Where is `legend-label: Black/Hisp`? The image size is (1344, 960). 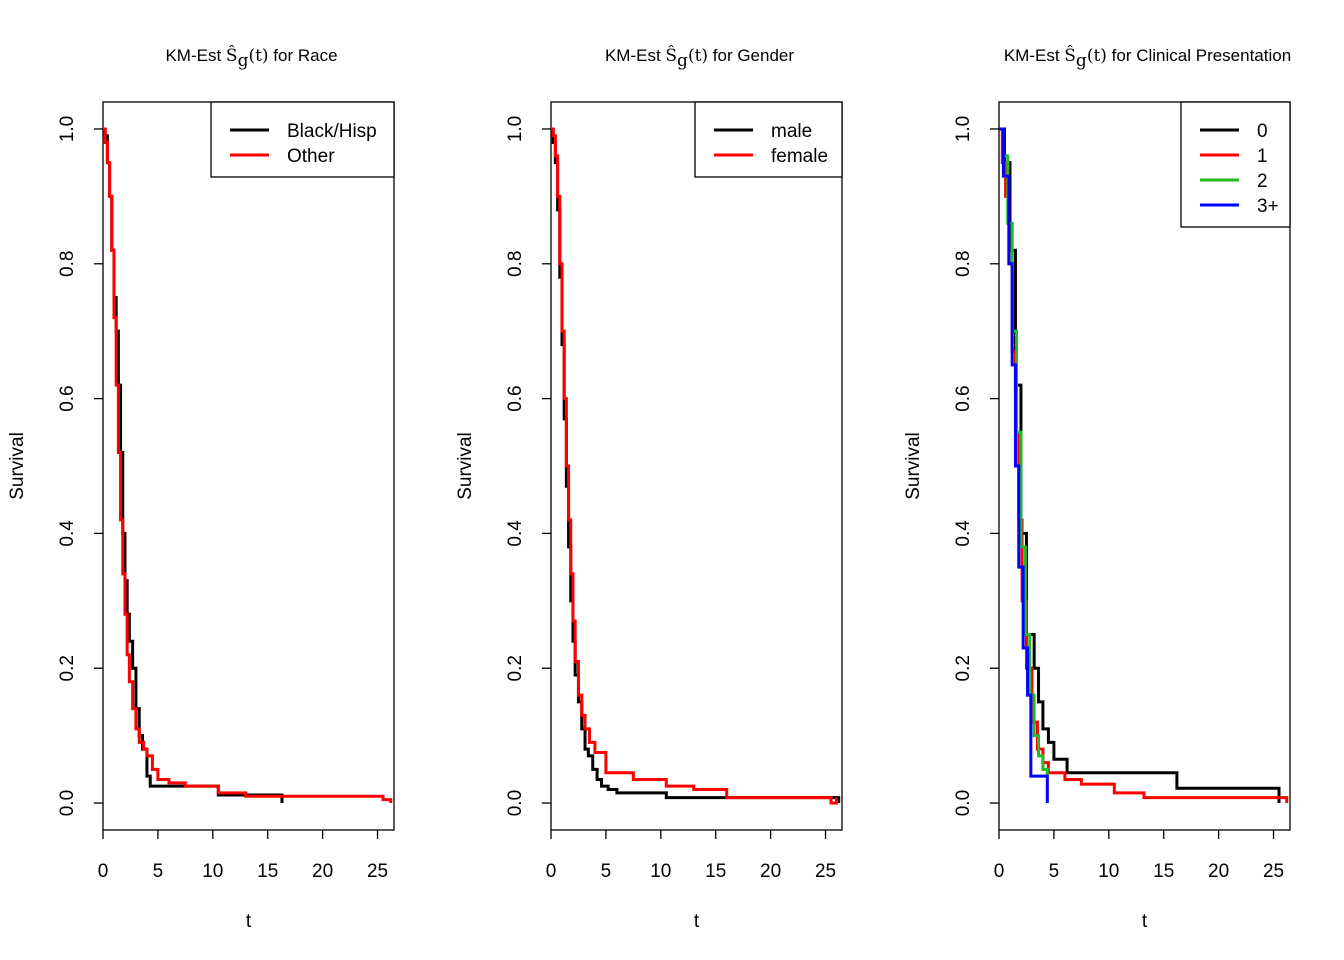 legend-label: Black/Hisp is located at coordinates (332, 131).